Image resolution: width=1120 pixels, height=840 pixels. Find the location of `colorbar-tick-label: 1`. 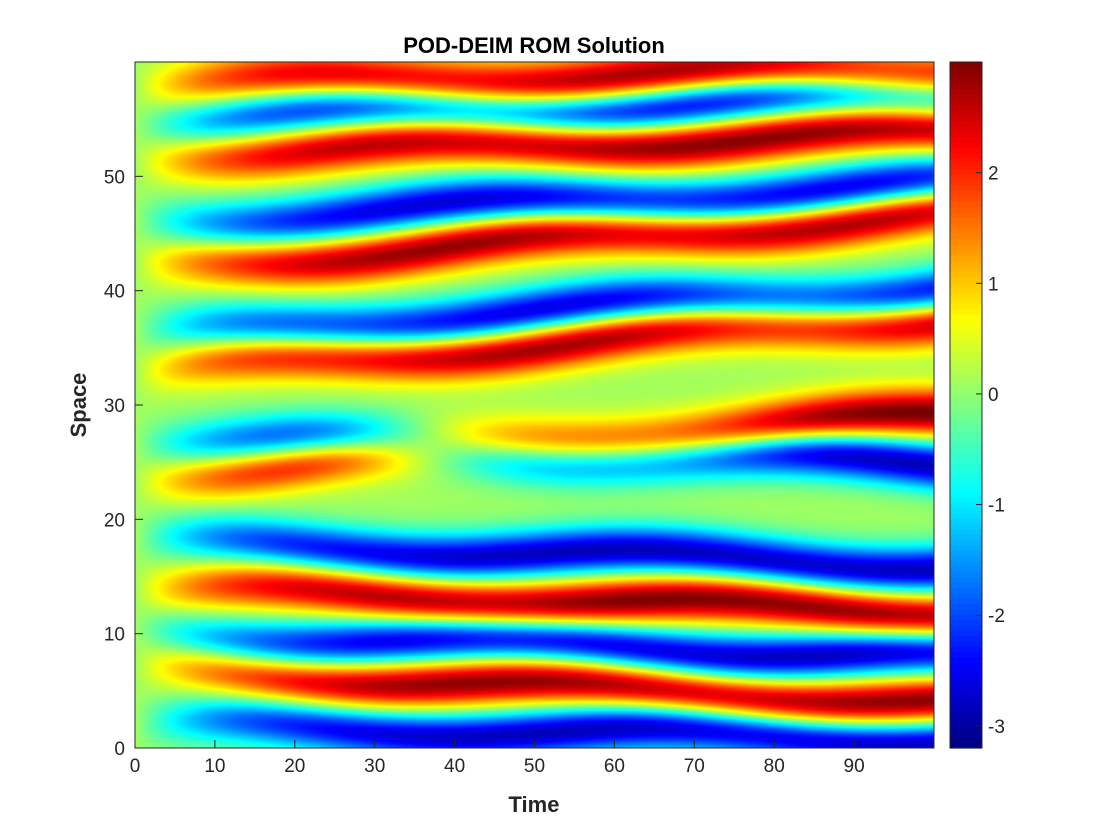

colorbar-tick-label: 1 is located at coordinates (993, 284).